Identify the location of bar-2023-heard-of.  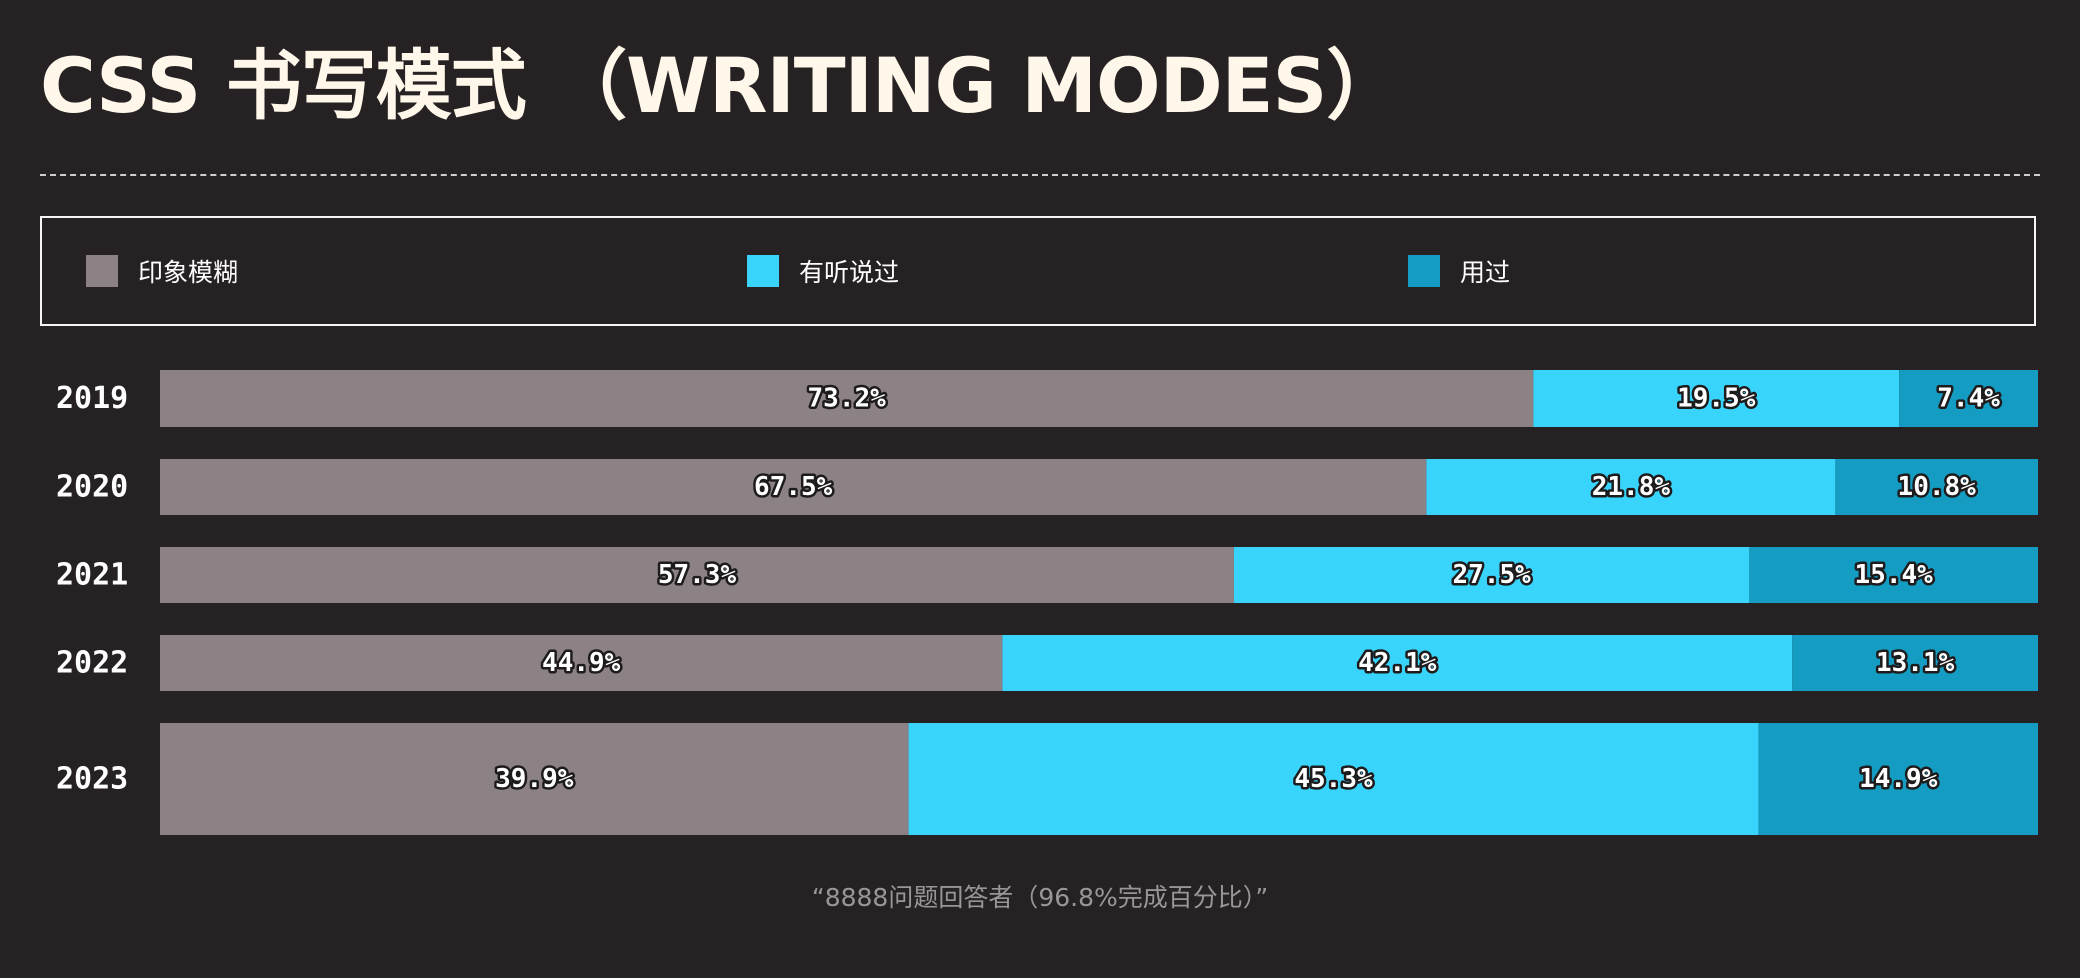
(1333, 779).